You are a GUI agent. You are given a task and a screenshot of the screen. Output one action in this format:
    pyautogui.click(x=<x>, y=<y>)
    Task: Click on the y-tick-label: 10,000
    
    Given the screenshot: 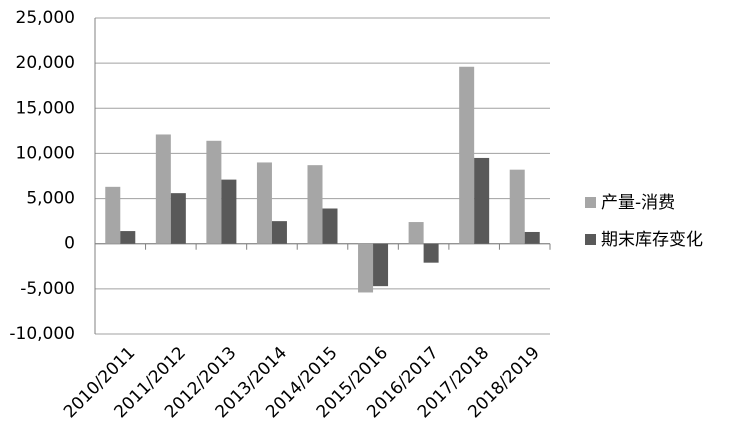 What is the action you would take?
    pyautogui.click(x=45, y=153)
    